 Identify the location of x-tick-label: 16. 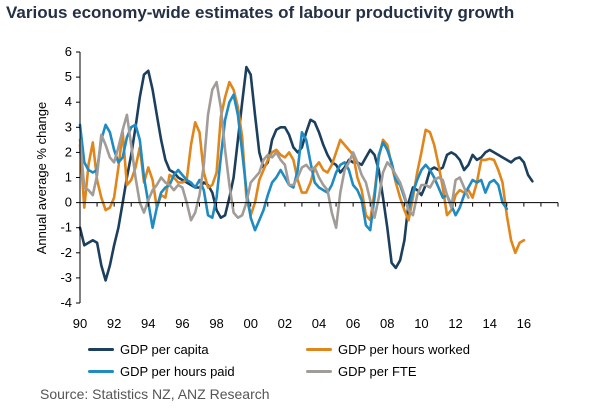
(524, 323).